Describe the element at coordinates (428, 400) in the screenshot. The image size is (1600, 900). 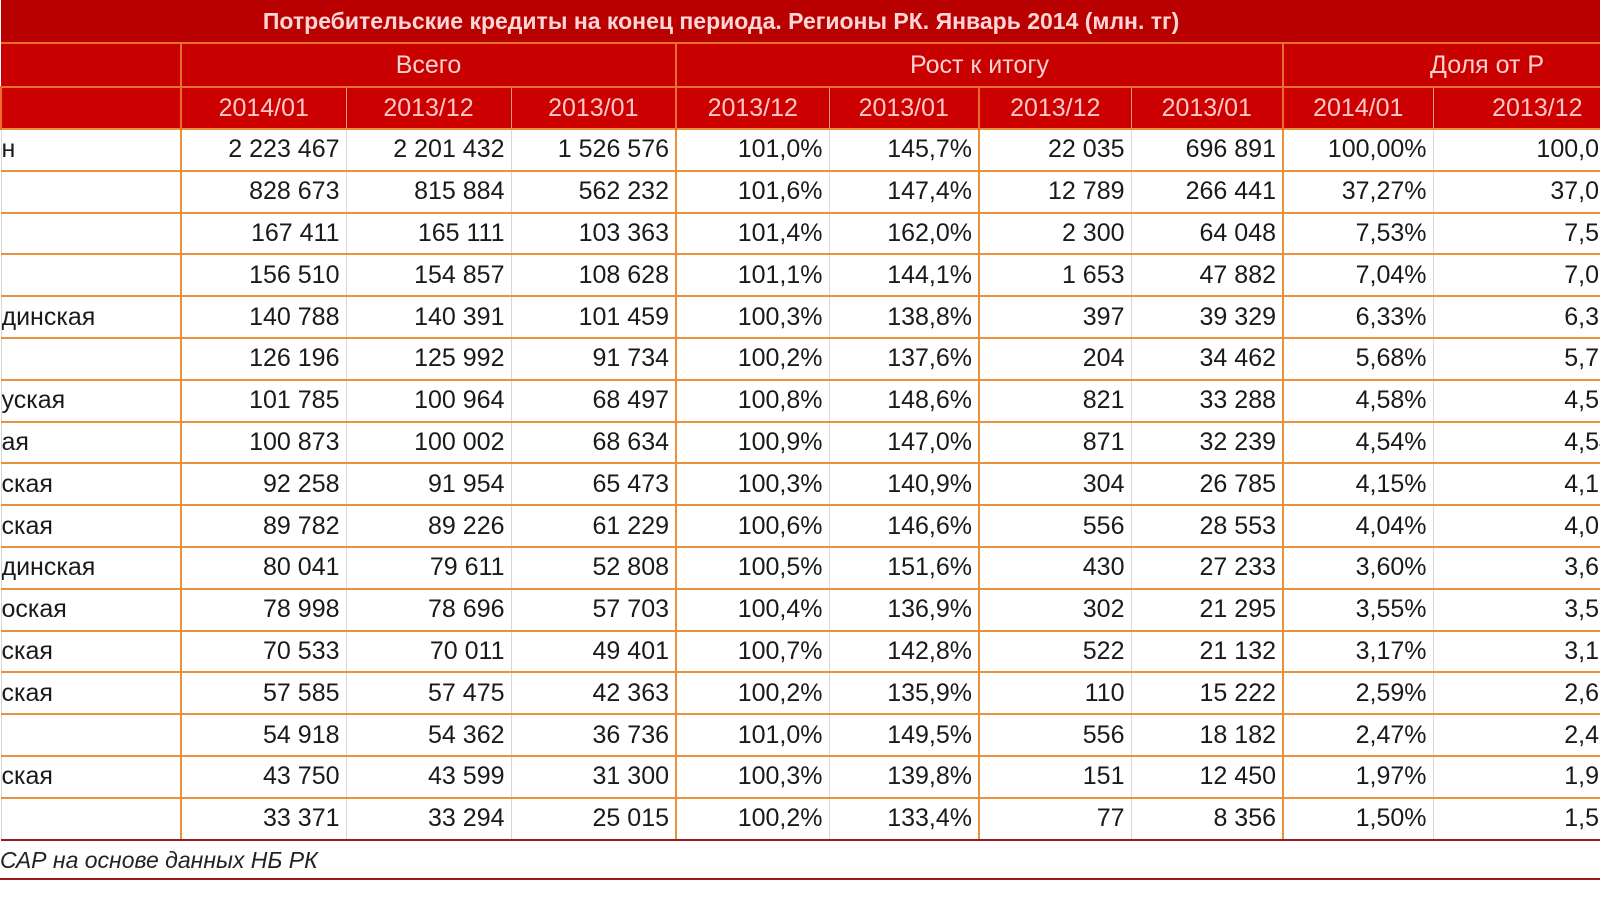
I see `table-cell: 100 964` at that location.